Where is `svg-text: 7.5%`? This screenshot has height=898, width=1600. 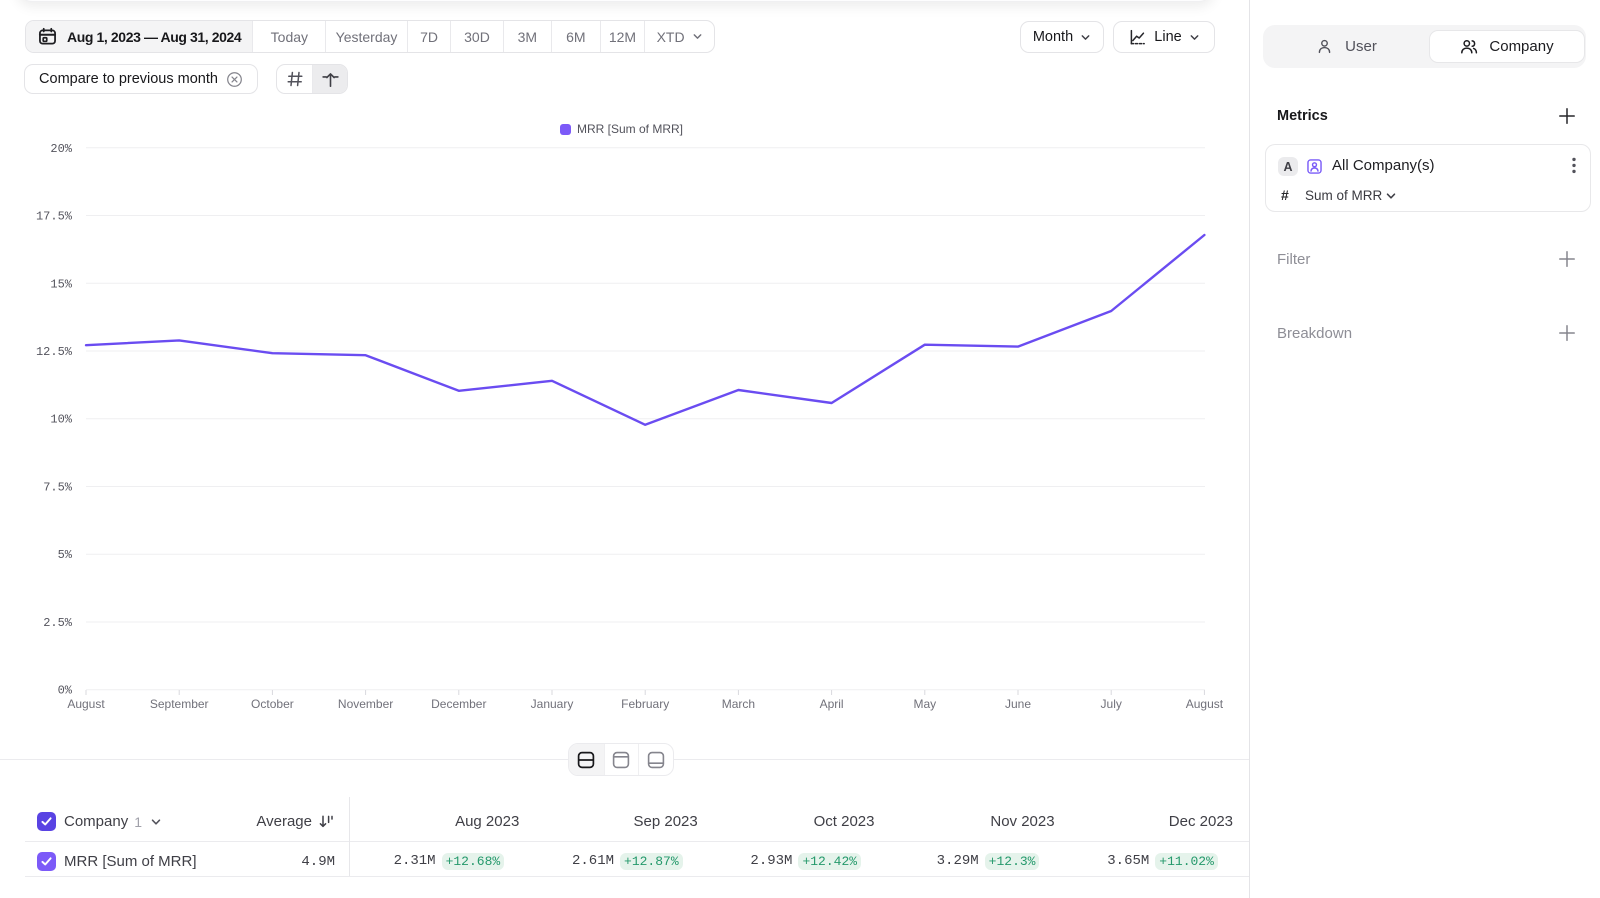
svg-text: 7.5% is located at coordinates (58, 487).